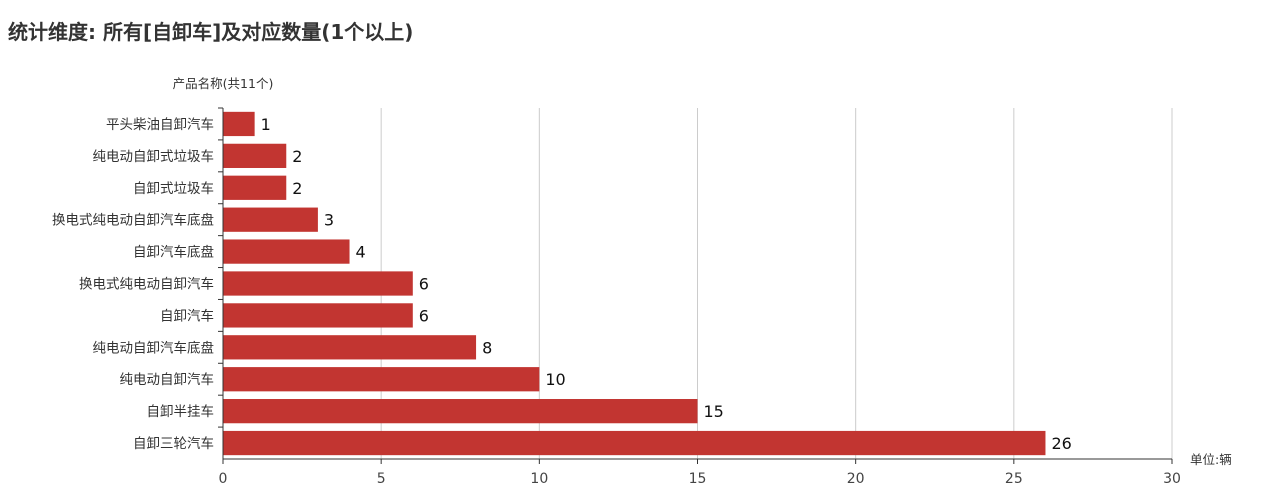  Describe the element at coordinates (361, 252) in the screenshot. I see `bar-value-label: 4` at that location.